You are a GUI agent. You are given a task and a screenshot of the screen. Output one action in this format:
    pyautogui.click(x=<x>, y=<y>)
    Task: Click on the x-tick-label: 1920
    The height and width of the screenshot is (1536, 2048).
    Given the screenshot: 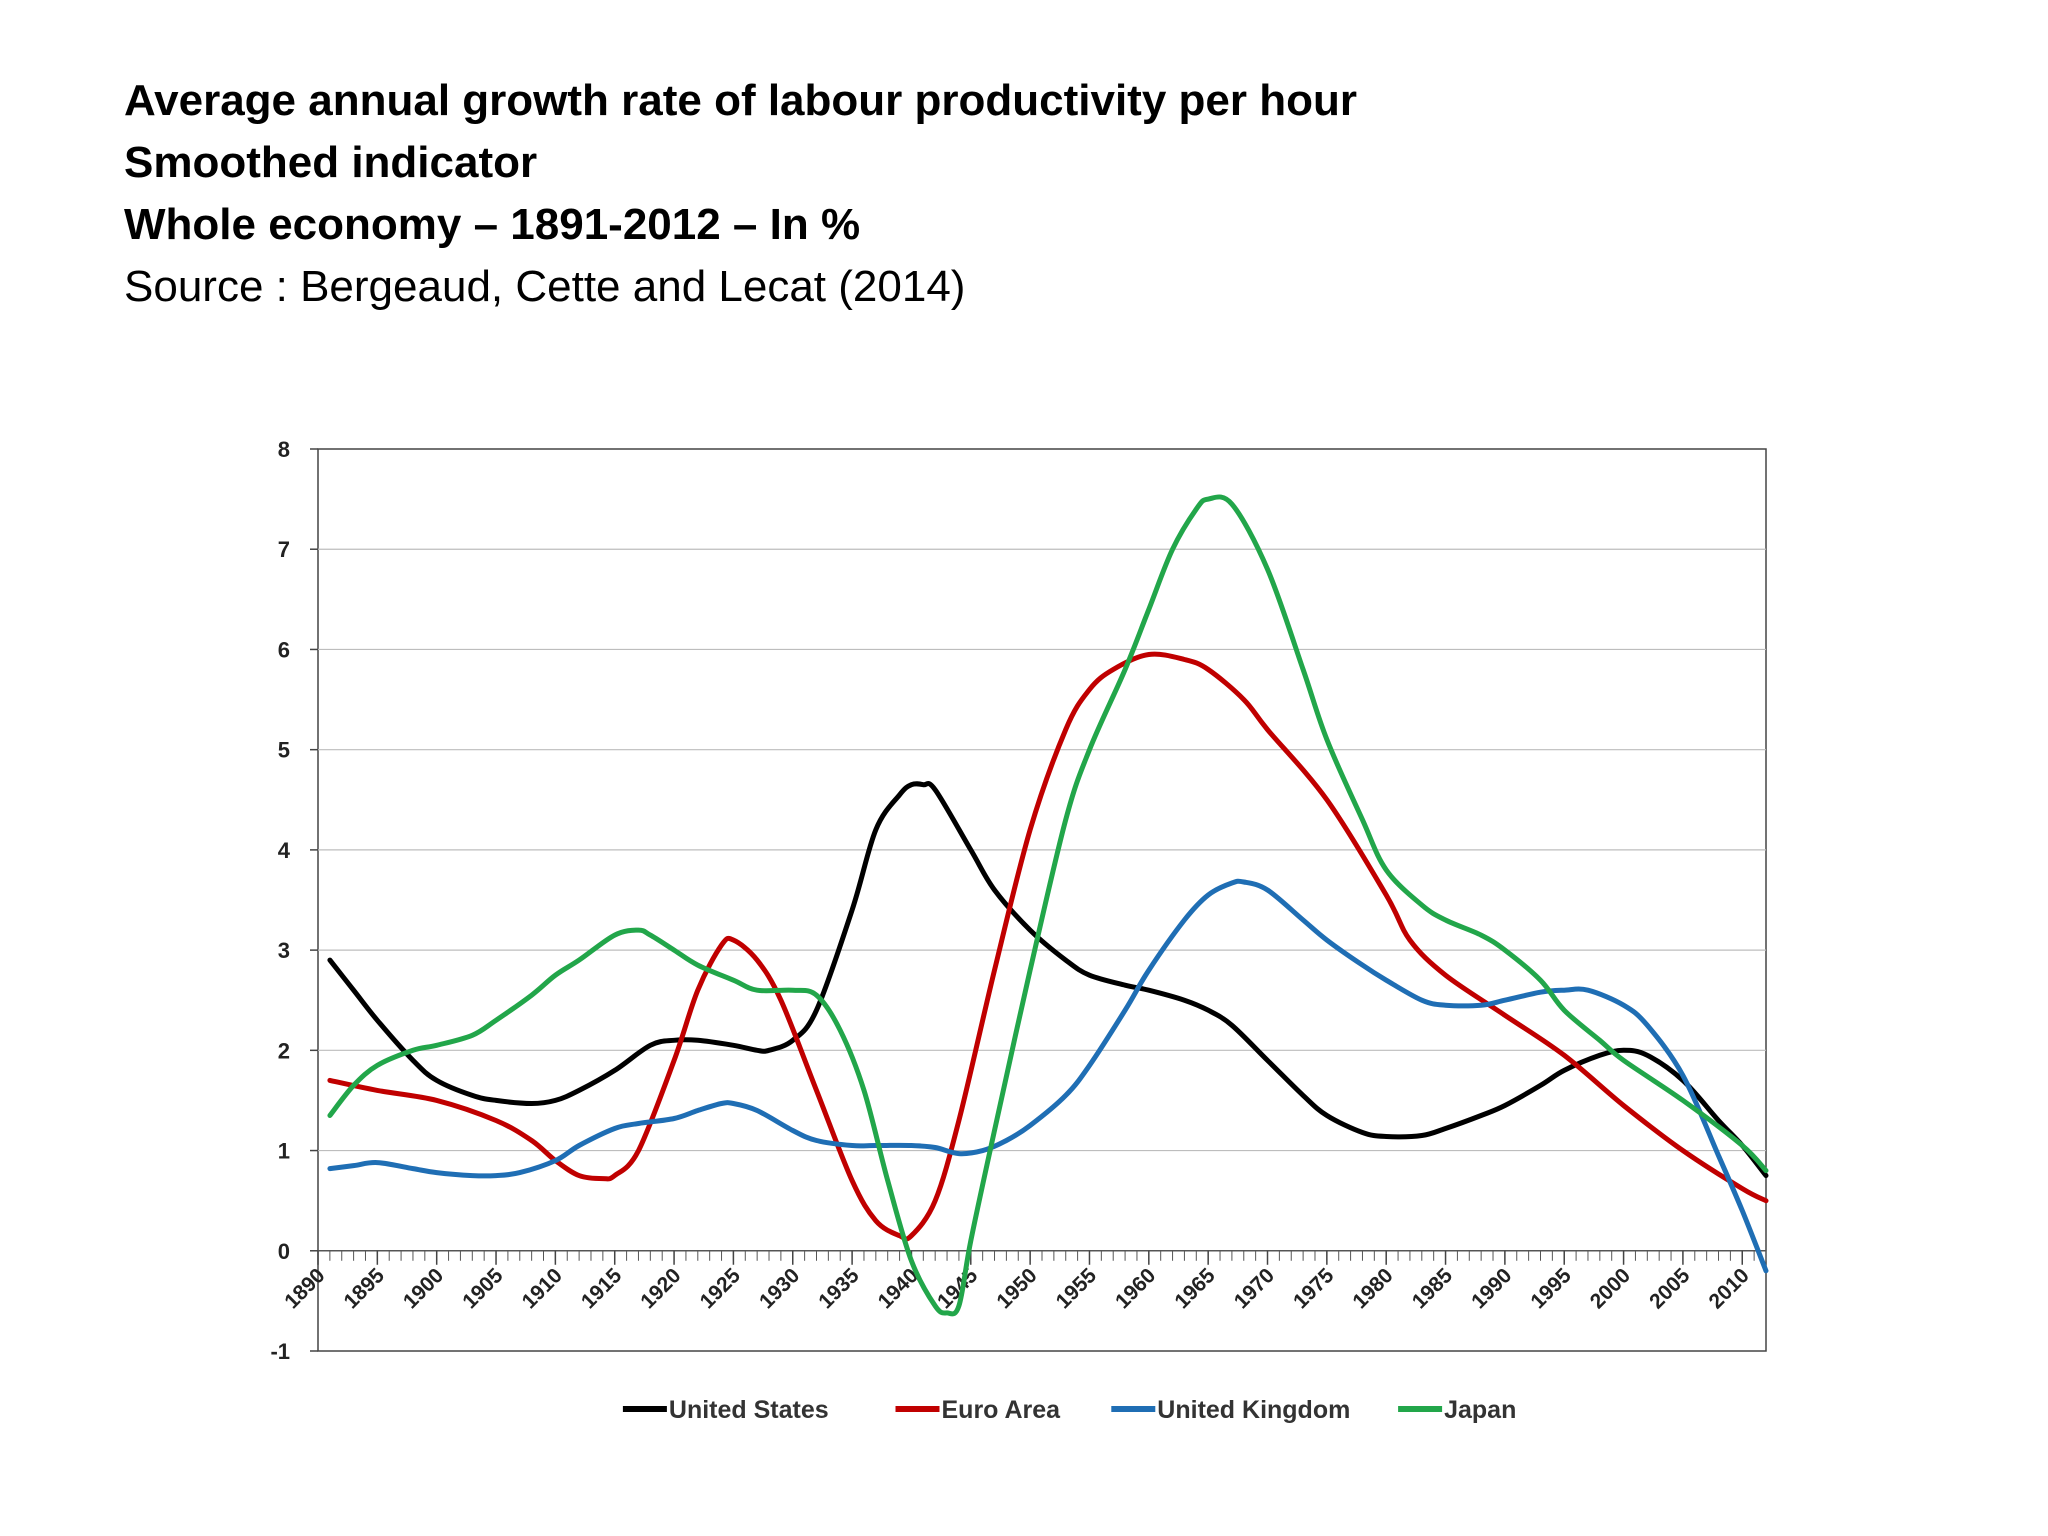 What is the action you would take?
    pyautogui.click(x=660, y=1288)
    